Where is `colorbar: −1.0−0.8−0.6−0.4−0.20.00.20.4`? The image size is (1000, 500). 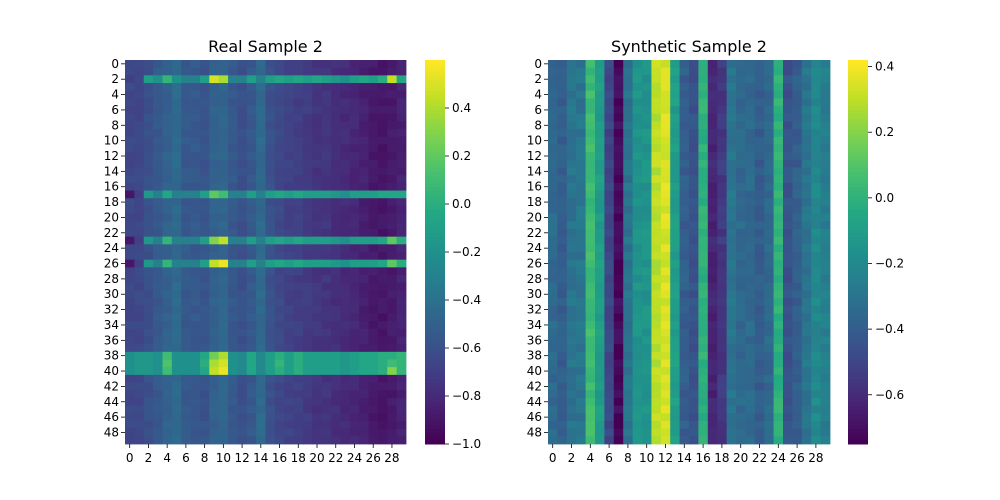 colorbar: −1.0−0.8−0.6−0.4−0.20.00.20.4 is located at coordinates (453, 255).